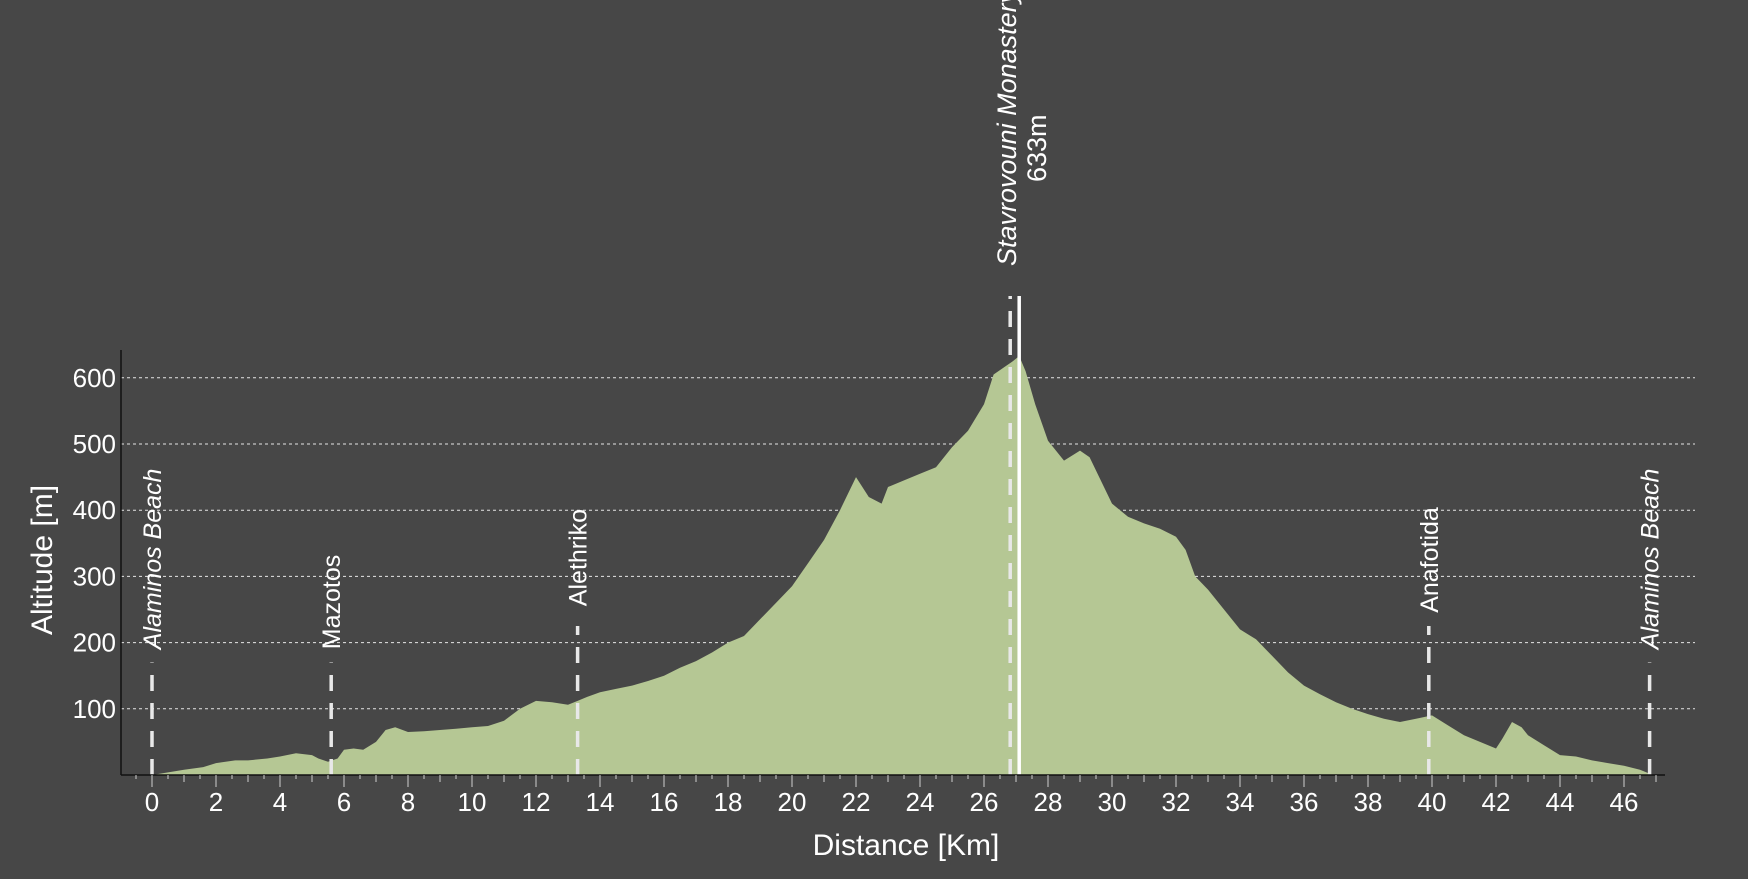 The width and height of the screenshot is (1748, 879). Describe the element at coordinates (332, 602) in the screenshot. I see `waypoint-label-1: Mazotos` at that location.